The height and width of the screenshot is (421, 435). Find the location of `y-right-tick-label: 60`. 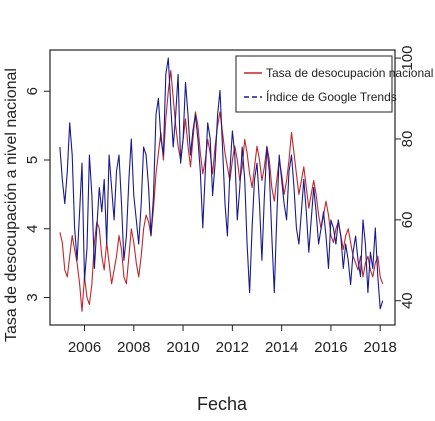

y-right-tick-label: 60 is located at coordinates (407, 220).